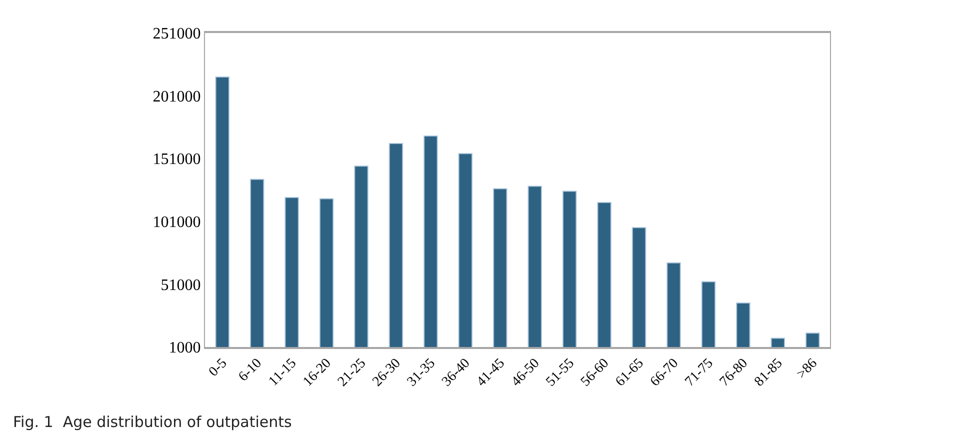  What do you see at coordinates (176, 222) in the screenshot?
I see `y-tick-label: 101000` at bounding box center [176, 222].